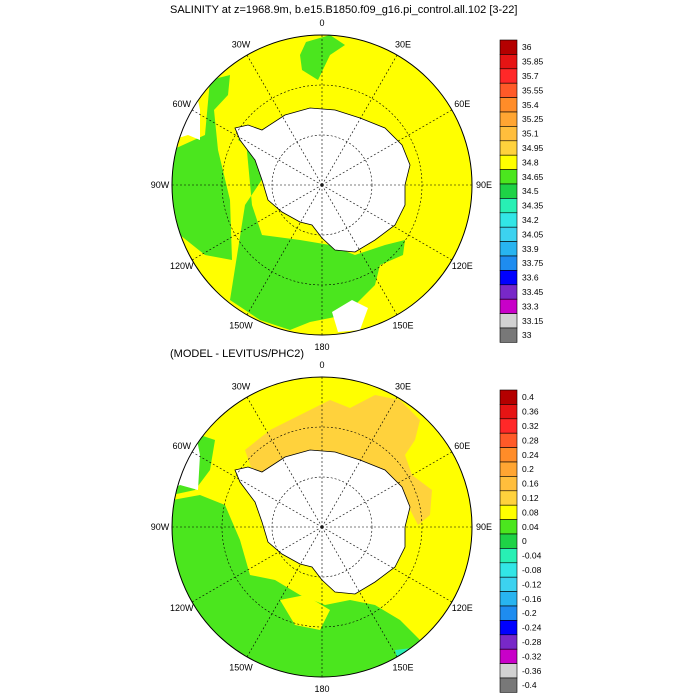  I want to click on colorbar-label: -0.12, so click(532, 584).